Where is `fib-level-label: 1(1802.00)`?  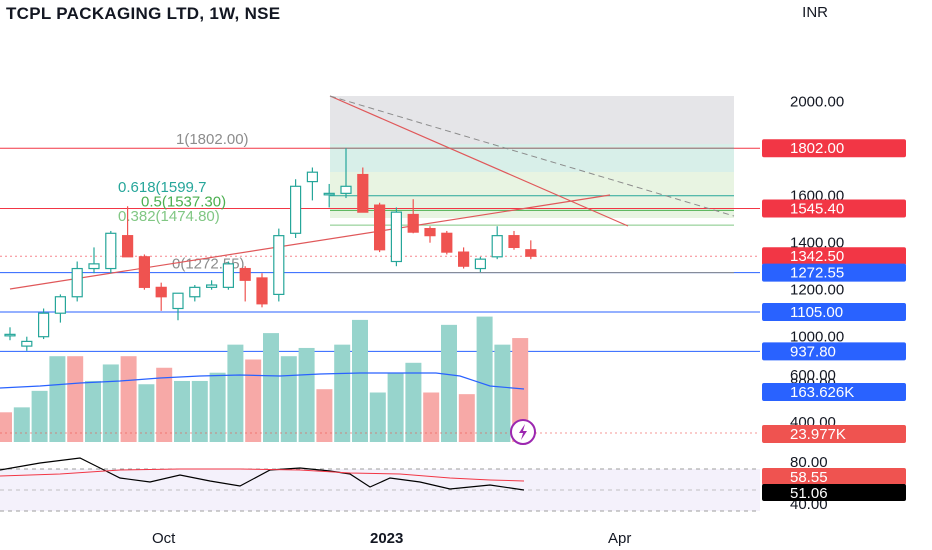 fib-level-label: 1(1802.00) is located at coordinates (212, 139).